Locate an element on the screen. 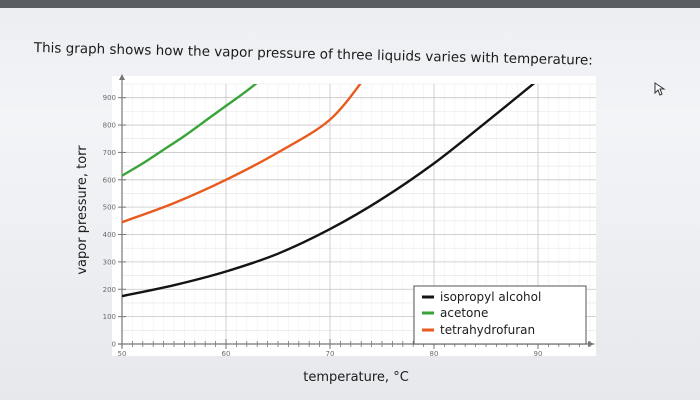 Image resolution: width=700 pixels, height=400 pixels. x-tick-label: 90 is located at coordinates (538, 354).